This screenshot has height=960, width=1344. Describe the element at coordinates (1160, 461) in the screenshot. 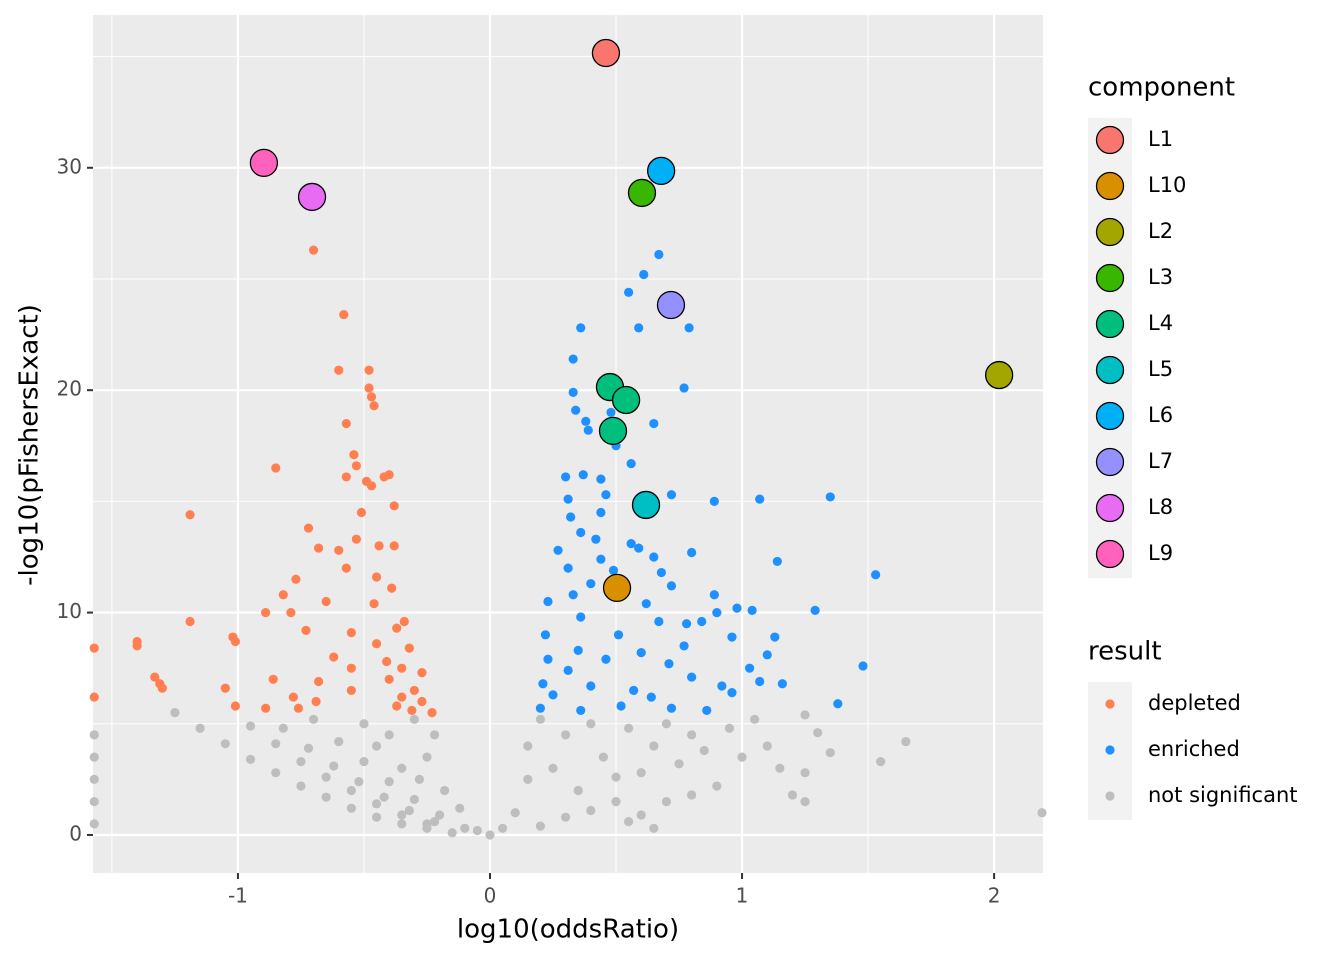

I see `legend-label: L7` at that location.